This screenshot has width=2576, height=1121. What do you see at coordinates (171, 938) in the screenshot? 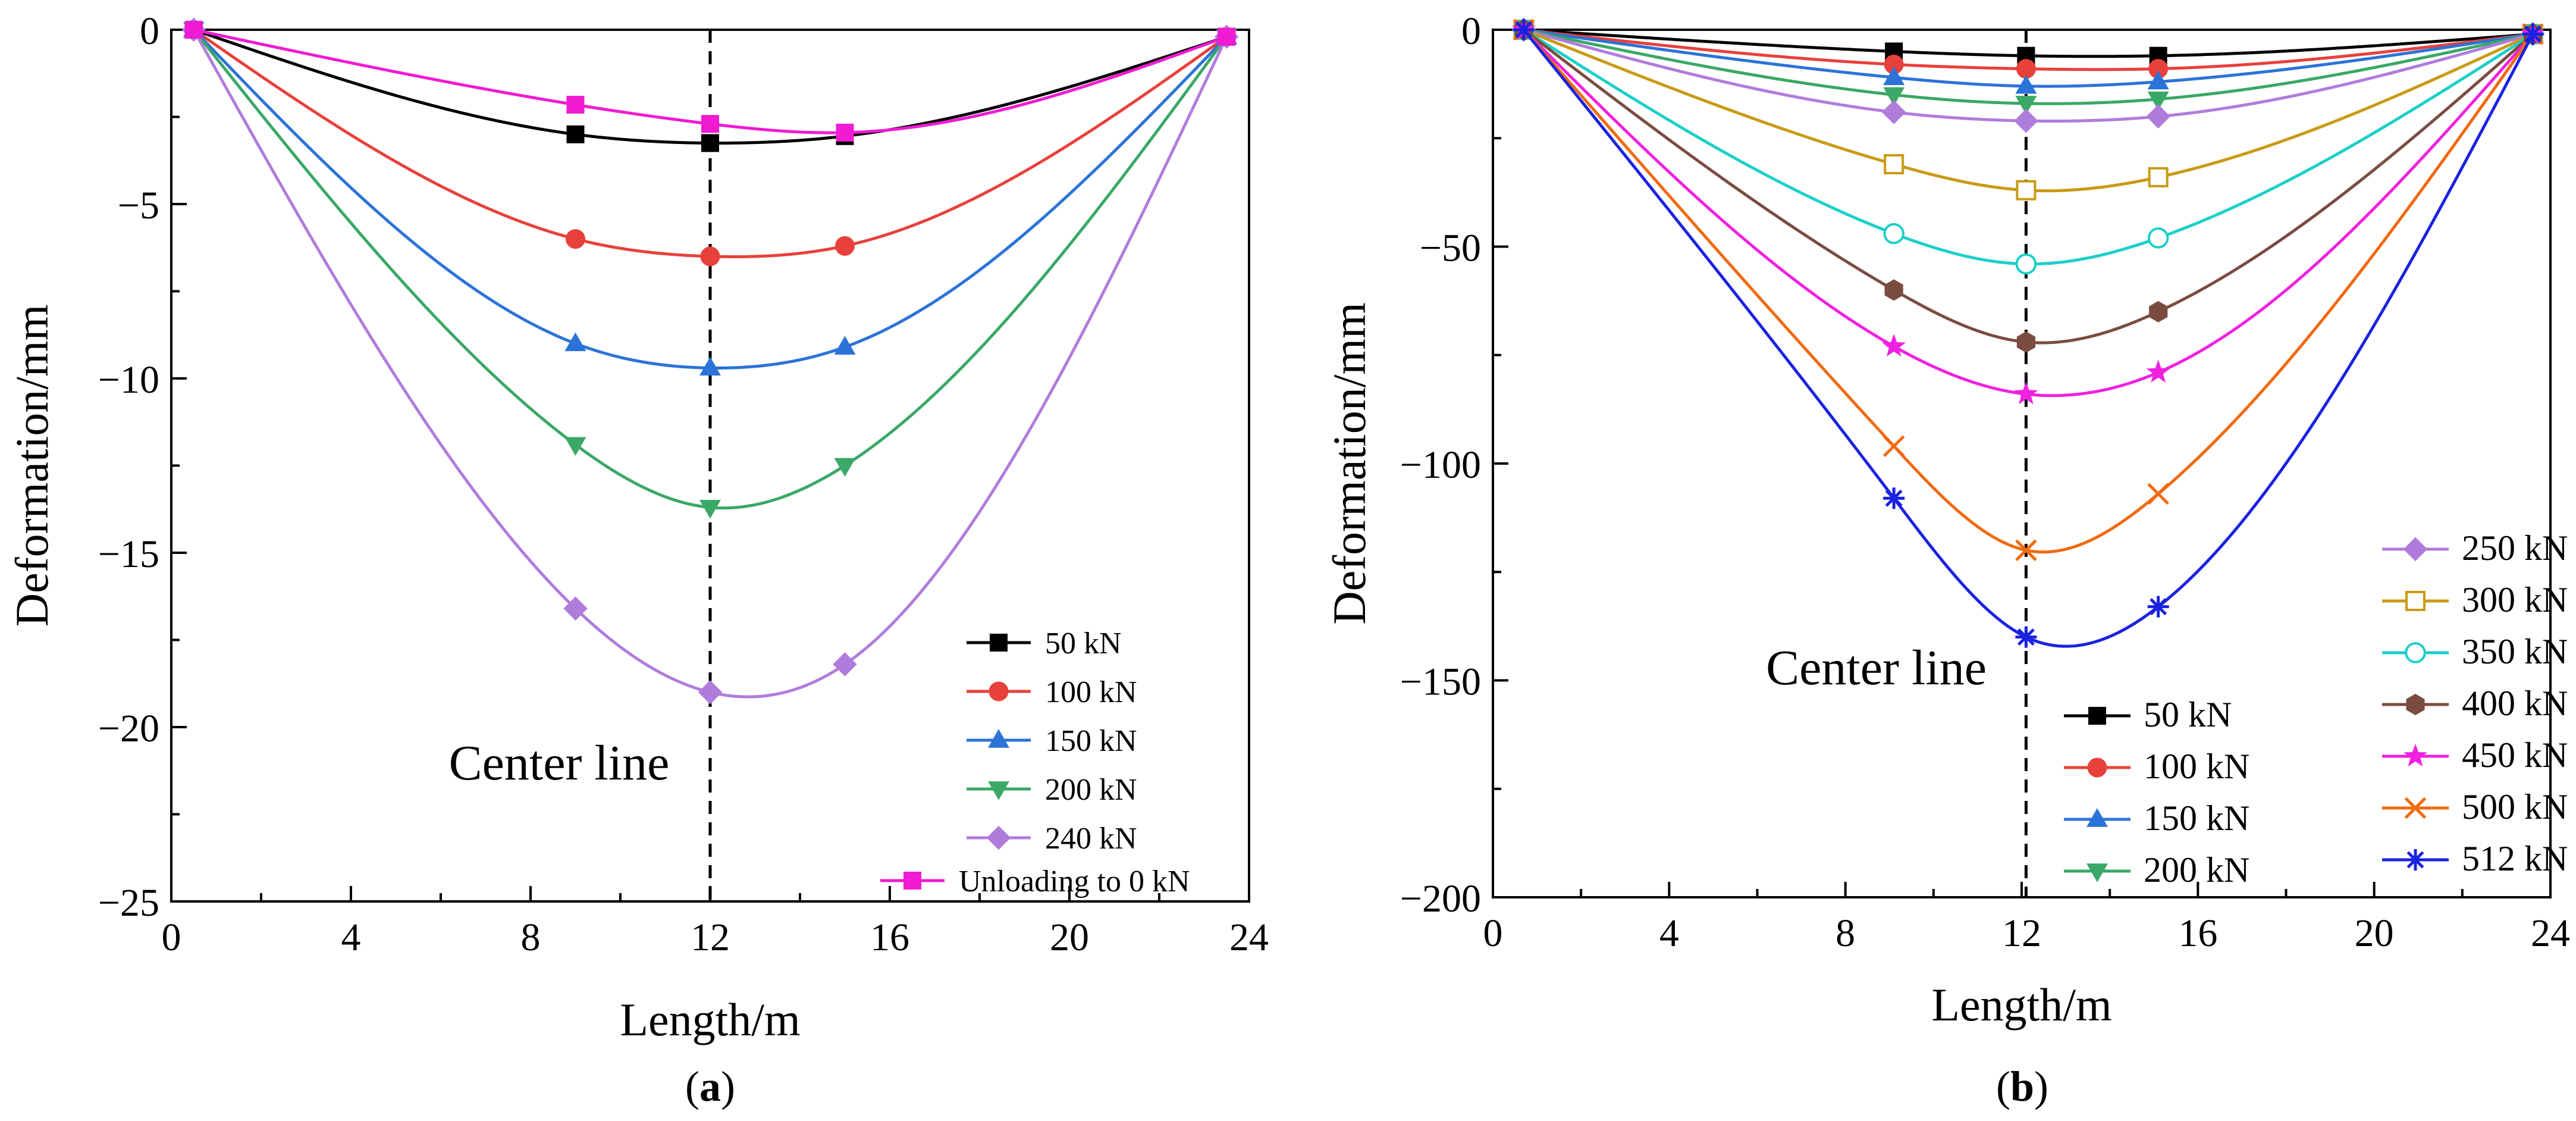
I see `x-tick-label: 0` at bounding box center [171, 938].